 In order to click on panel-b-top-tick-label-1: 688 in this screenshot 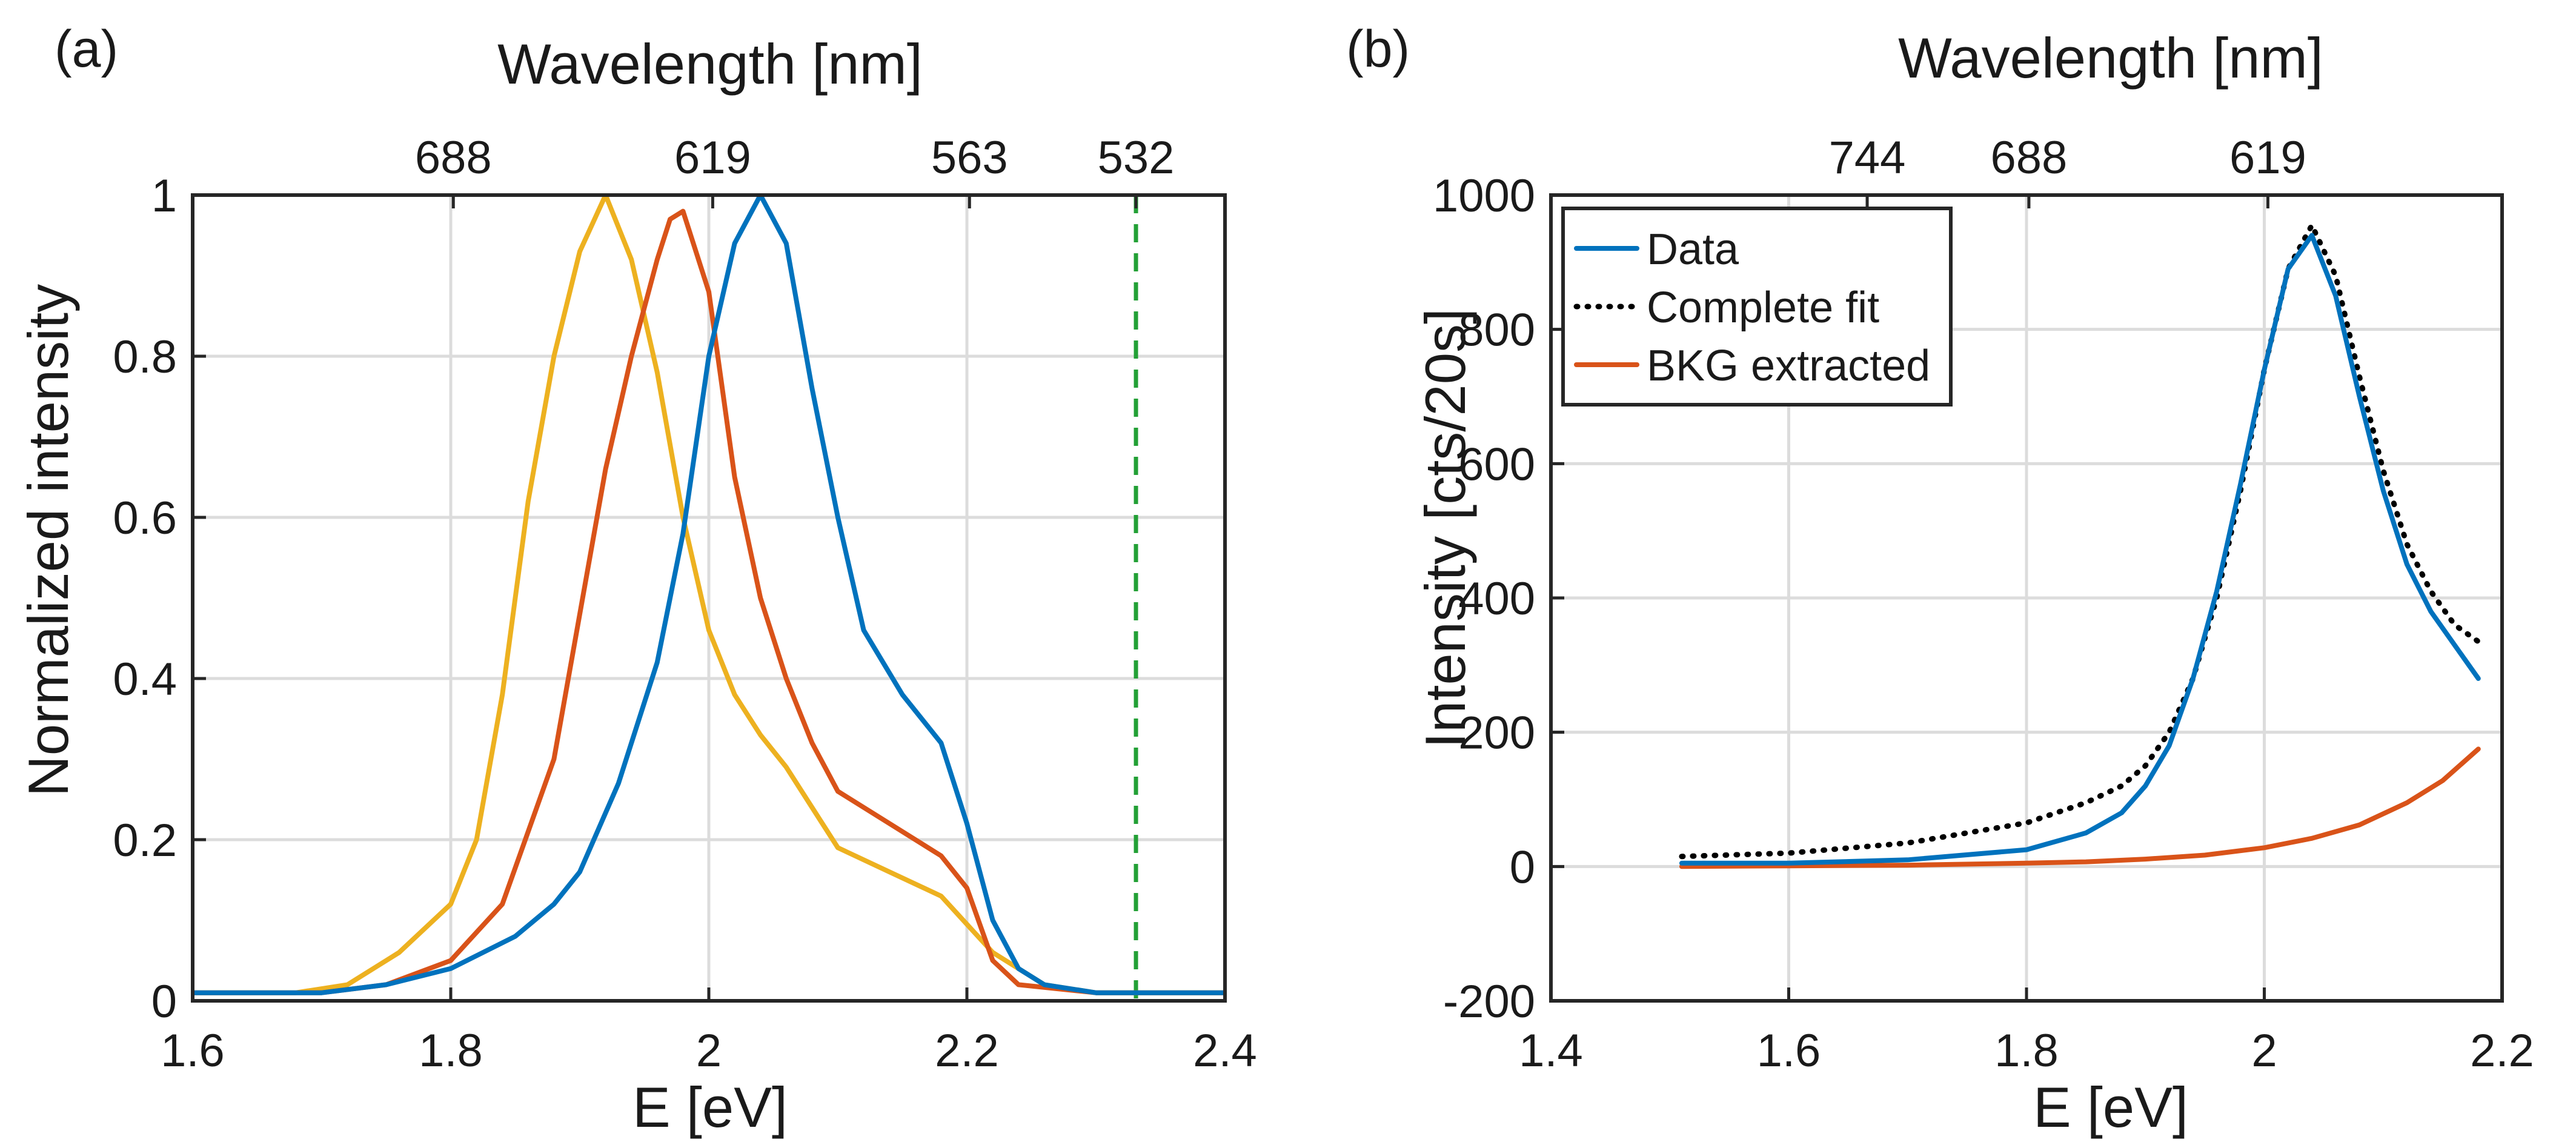, I will do `click(2030, 158)`.